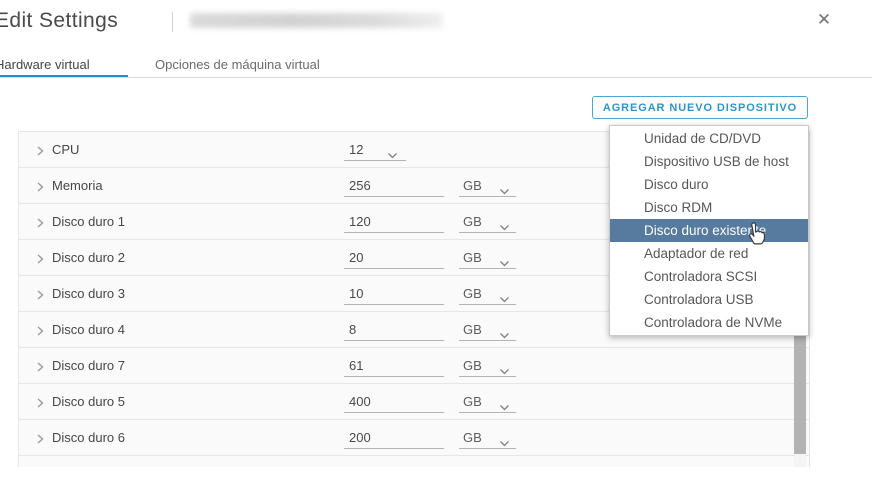  I want to click on hardware-row-label: Disco duro 4, so click(88, 329).